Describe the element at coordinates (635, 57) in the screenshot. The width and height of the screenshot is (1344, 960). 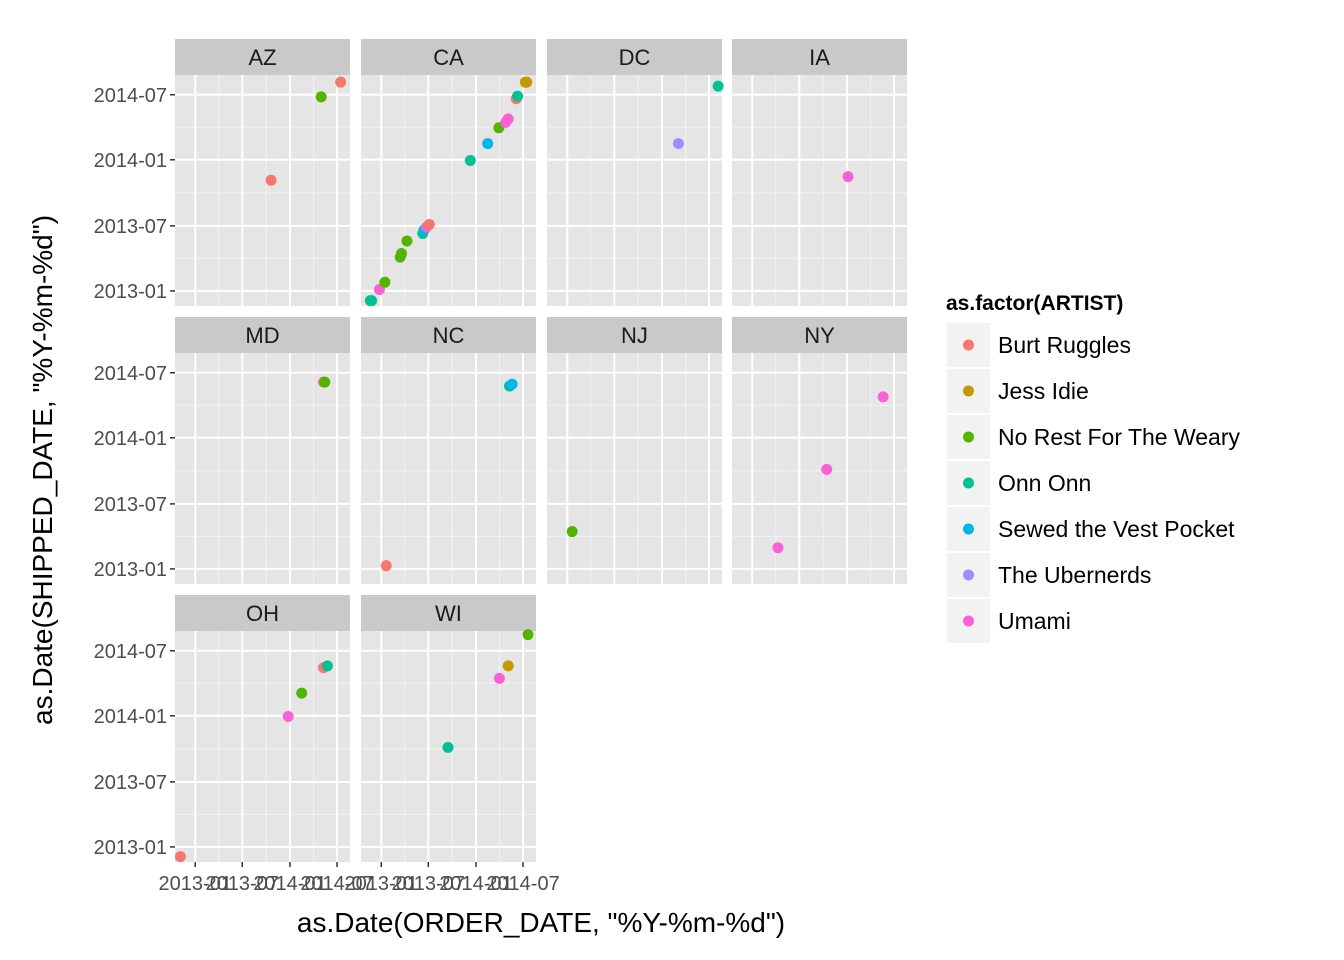
I see `facet-label: DC` at that location.